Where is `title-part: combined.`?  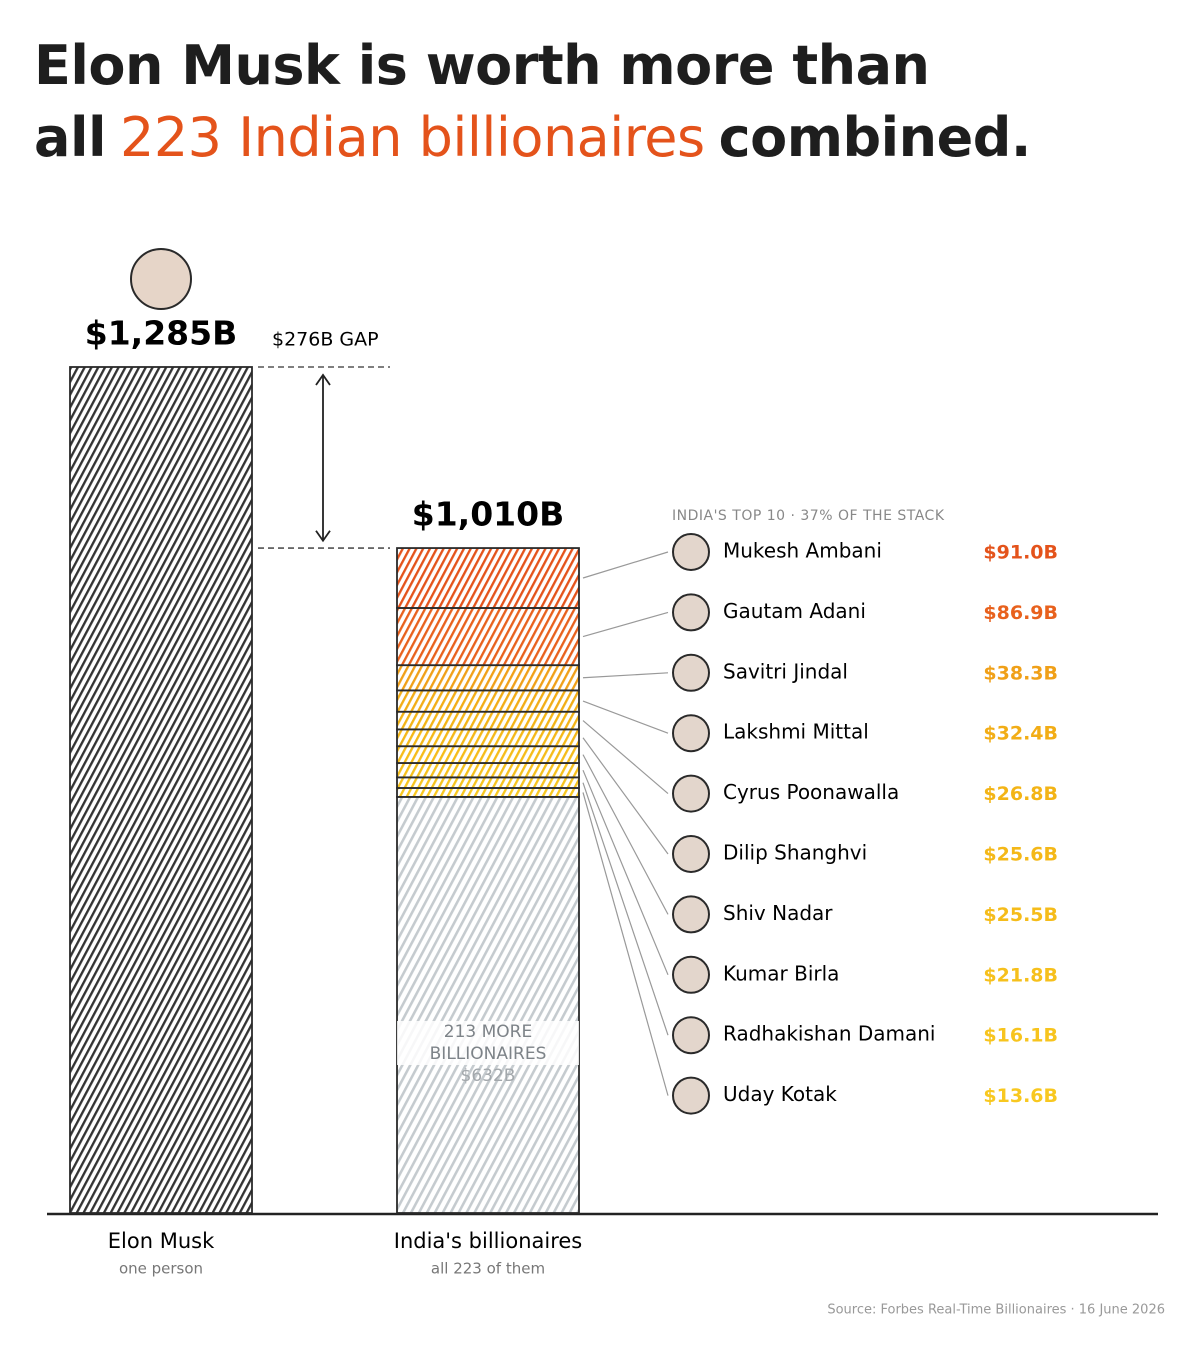 title-part: combined. is located at coordinates (875, 137).